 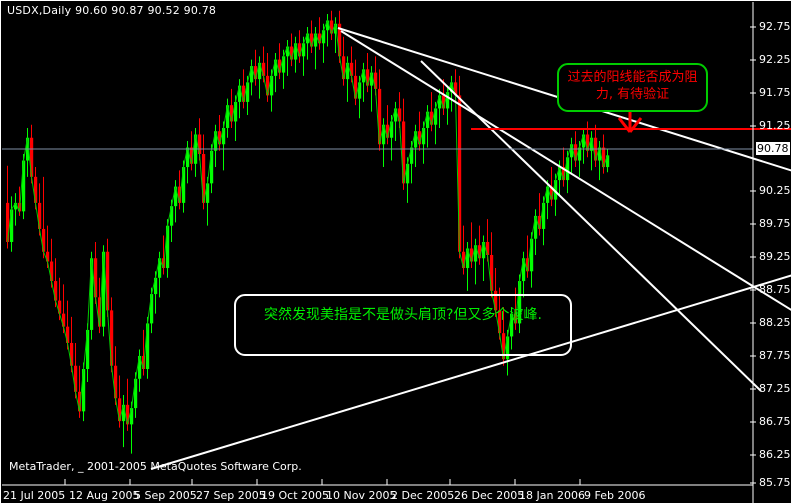 I want to click on price-tick-label: 89.75, so click(x=775, y=223).